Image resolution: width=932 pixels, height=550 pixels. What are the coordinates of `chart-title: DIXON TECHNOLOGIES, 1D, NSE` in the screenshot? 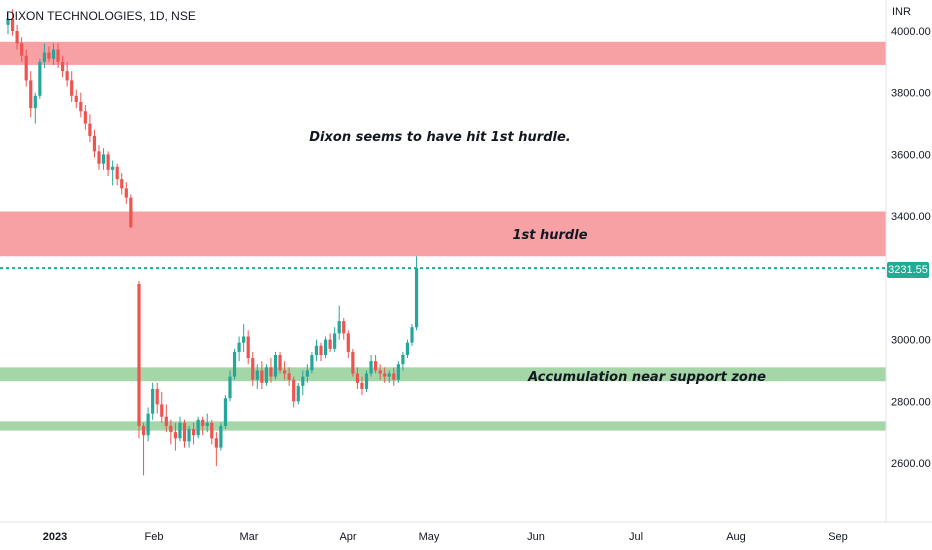 It's located at (101, 16).